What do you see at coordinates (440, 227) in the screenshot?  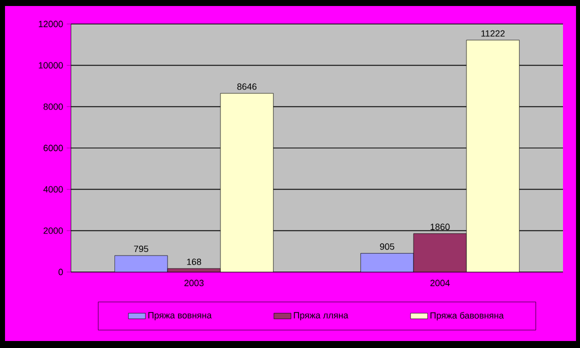 I see `data-label: 1860` at bounding box center [440, 227].